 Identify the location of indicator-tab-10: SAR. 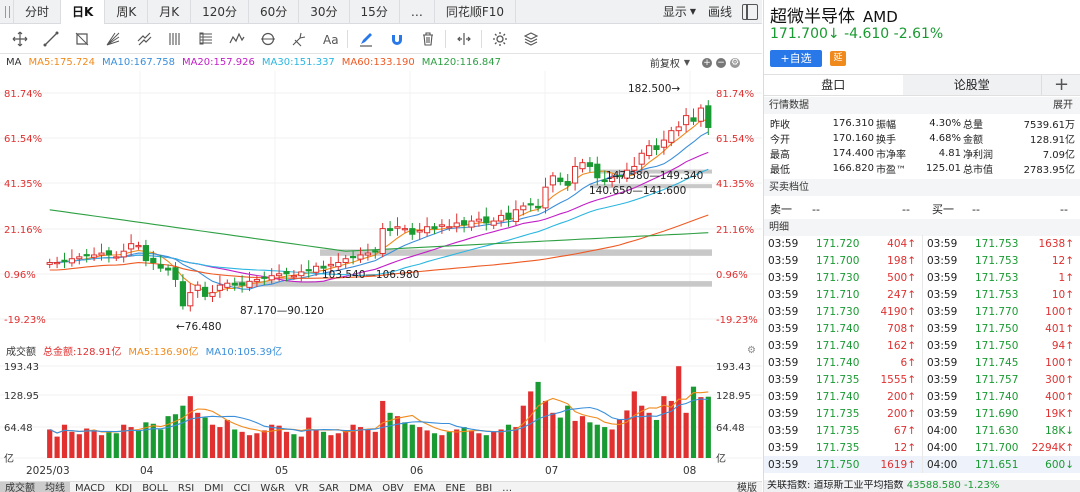
(329, 487).